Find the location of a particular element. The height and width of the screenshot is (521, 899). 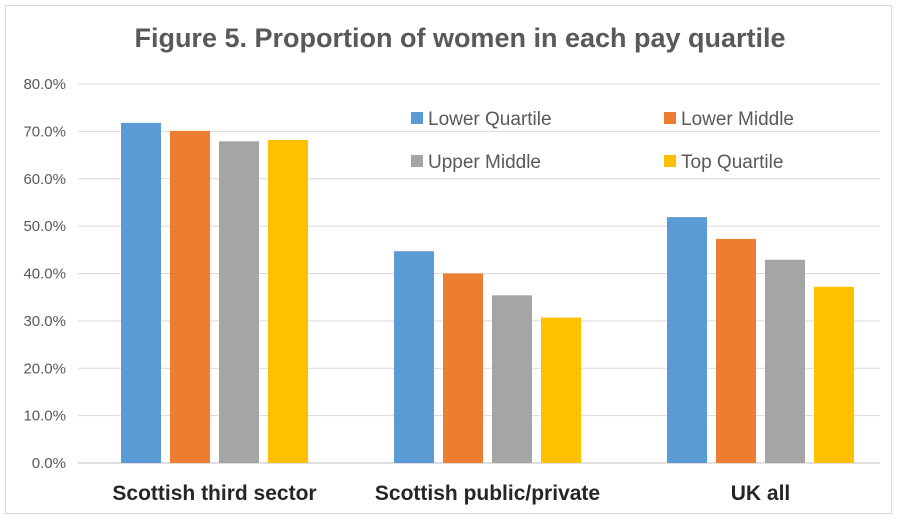

y-tick-label: 60.0% is located at coordinates (44, 179).